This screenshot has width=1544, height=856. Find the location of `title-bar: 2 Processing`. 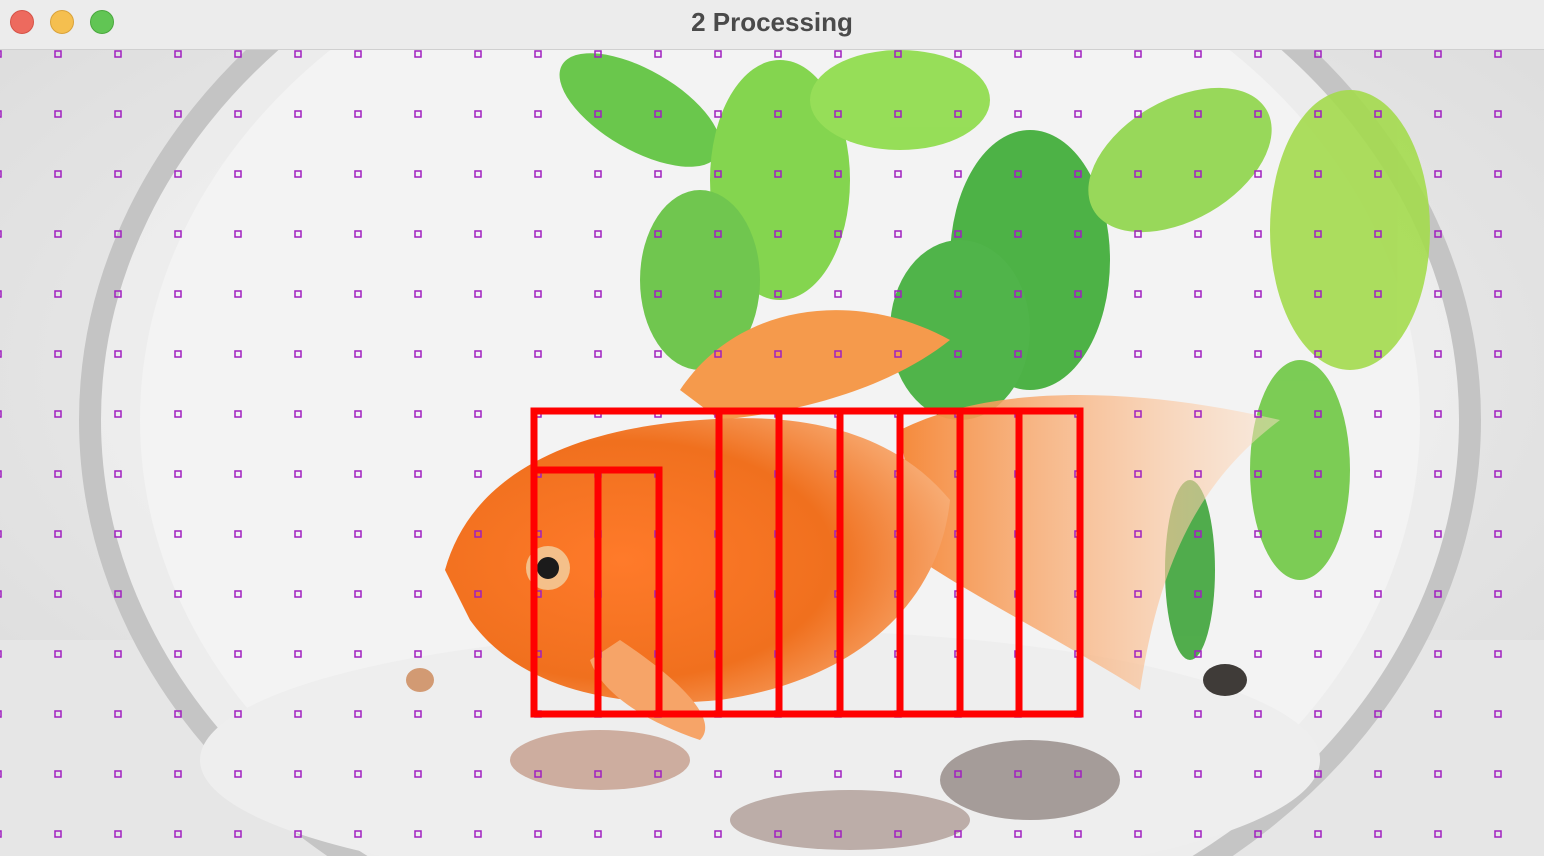

title-bar: 2 Processing is located at coordinates (772, 25).